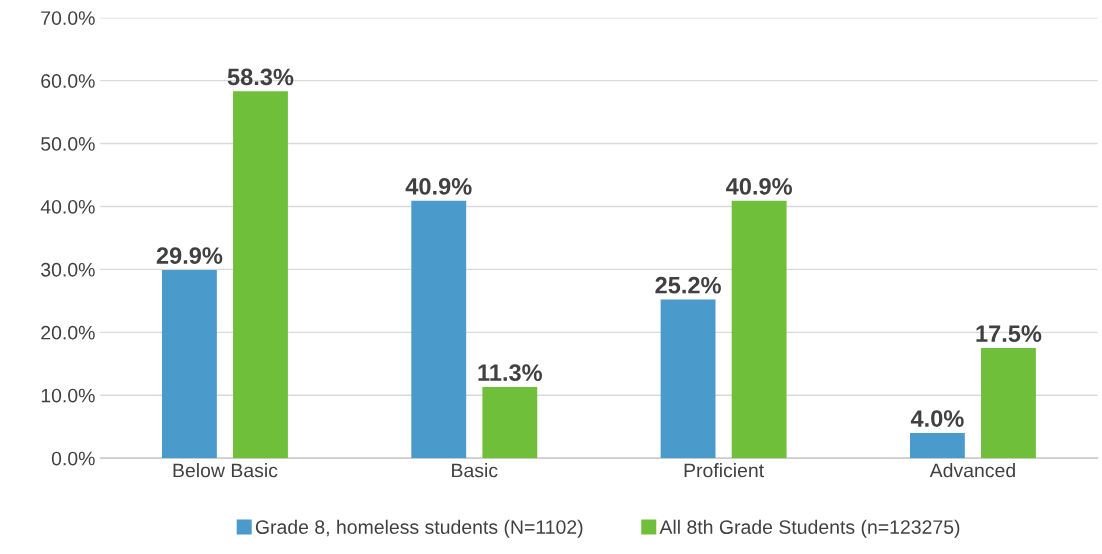 The width and height of the screenshot is (1102, 554). Describe the element at coordinates (809, 528) in the screenshot. I see `legend-label: All 8th Grade Students (n=123275)` at that location.